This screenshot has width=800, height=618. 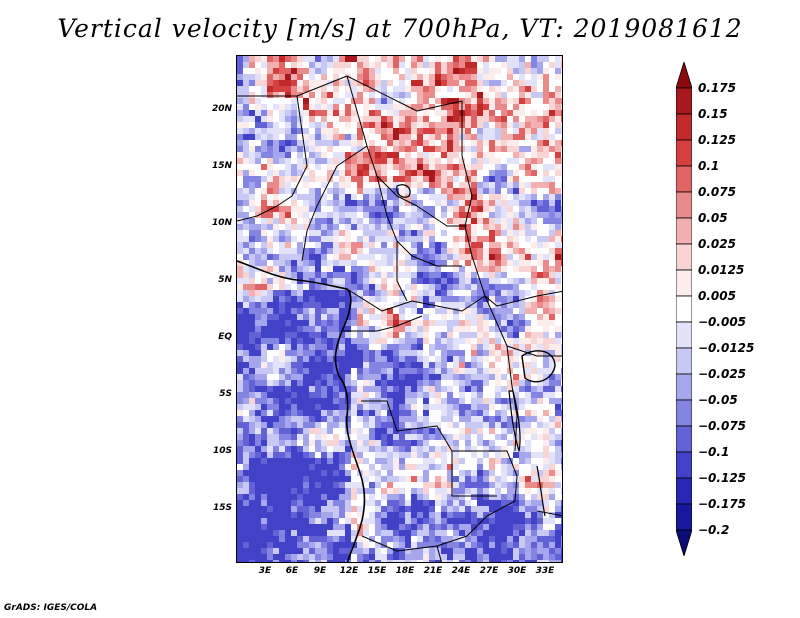 I want to click on colorbar-label: −0.05, so click(x=718, y=400).